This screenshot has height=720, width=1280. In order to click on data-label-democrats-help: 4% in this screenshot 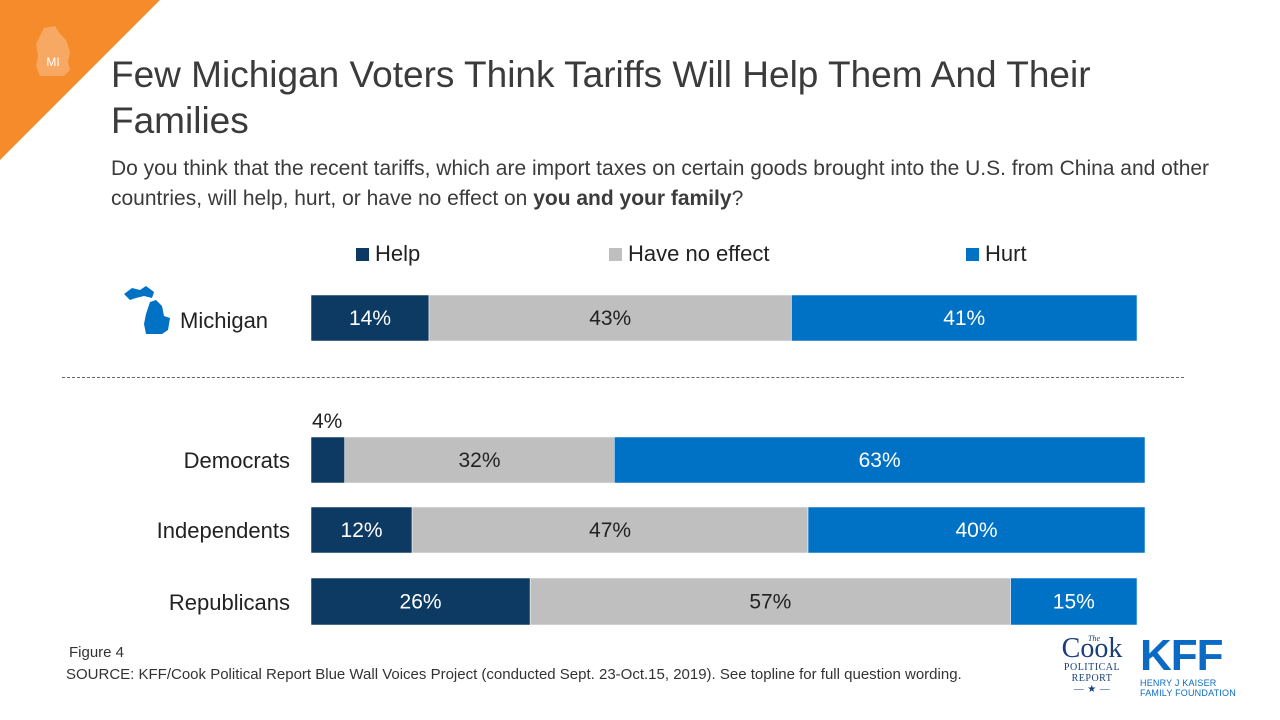, I will do `click(327, 421)`.